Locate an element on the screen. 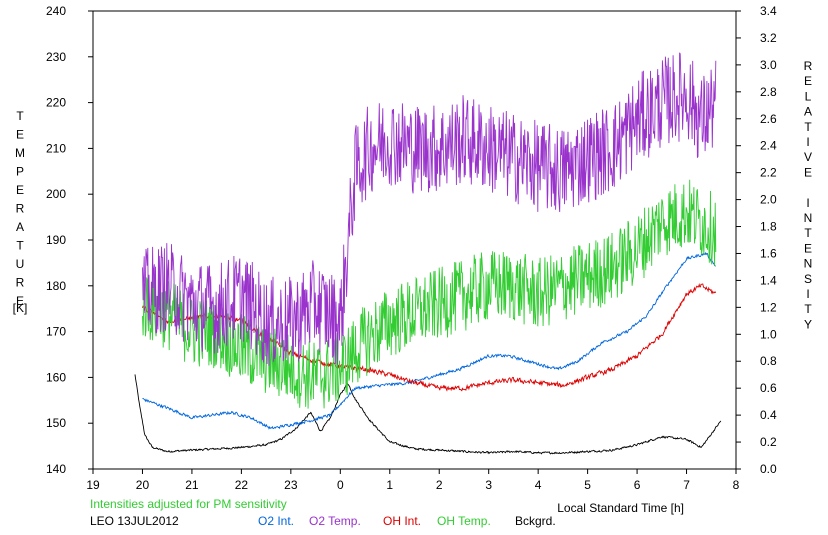 The height and width of the screenshot is (535, 828). y-right-tick-label: 1.4 is located at coordinates (768, 280).